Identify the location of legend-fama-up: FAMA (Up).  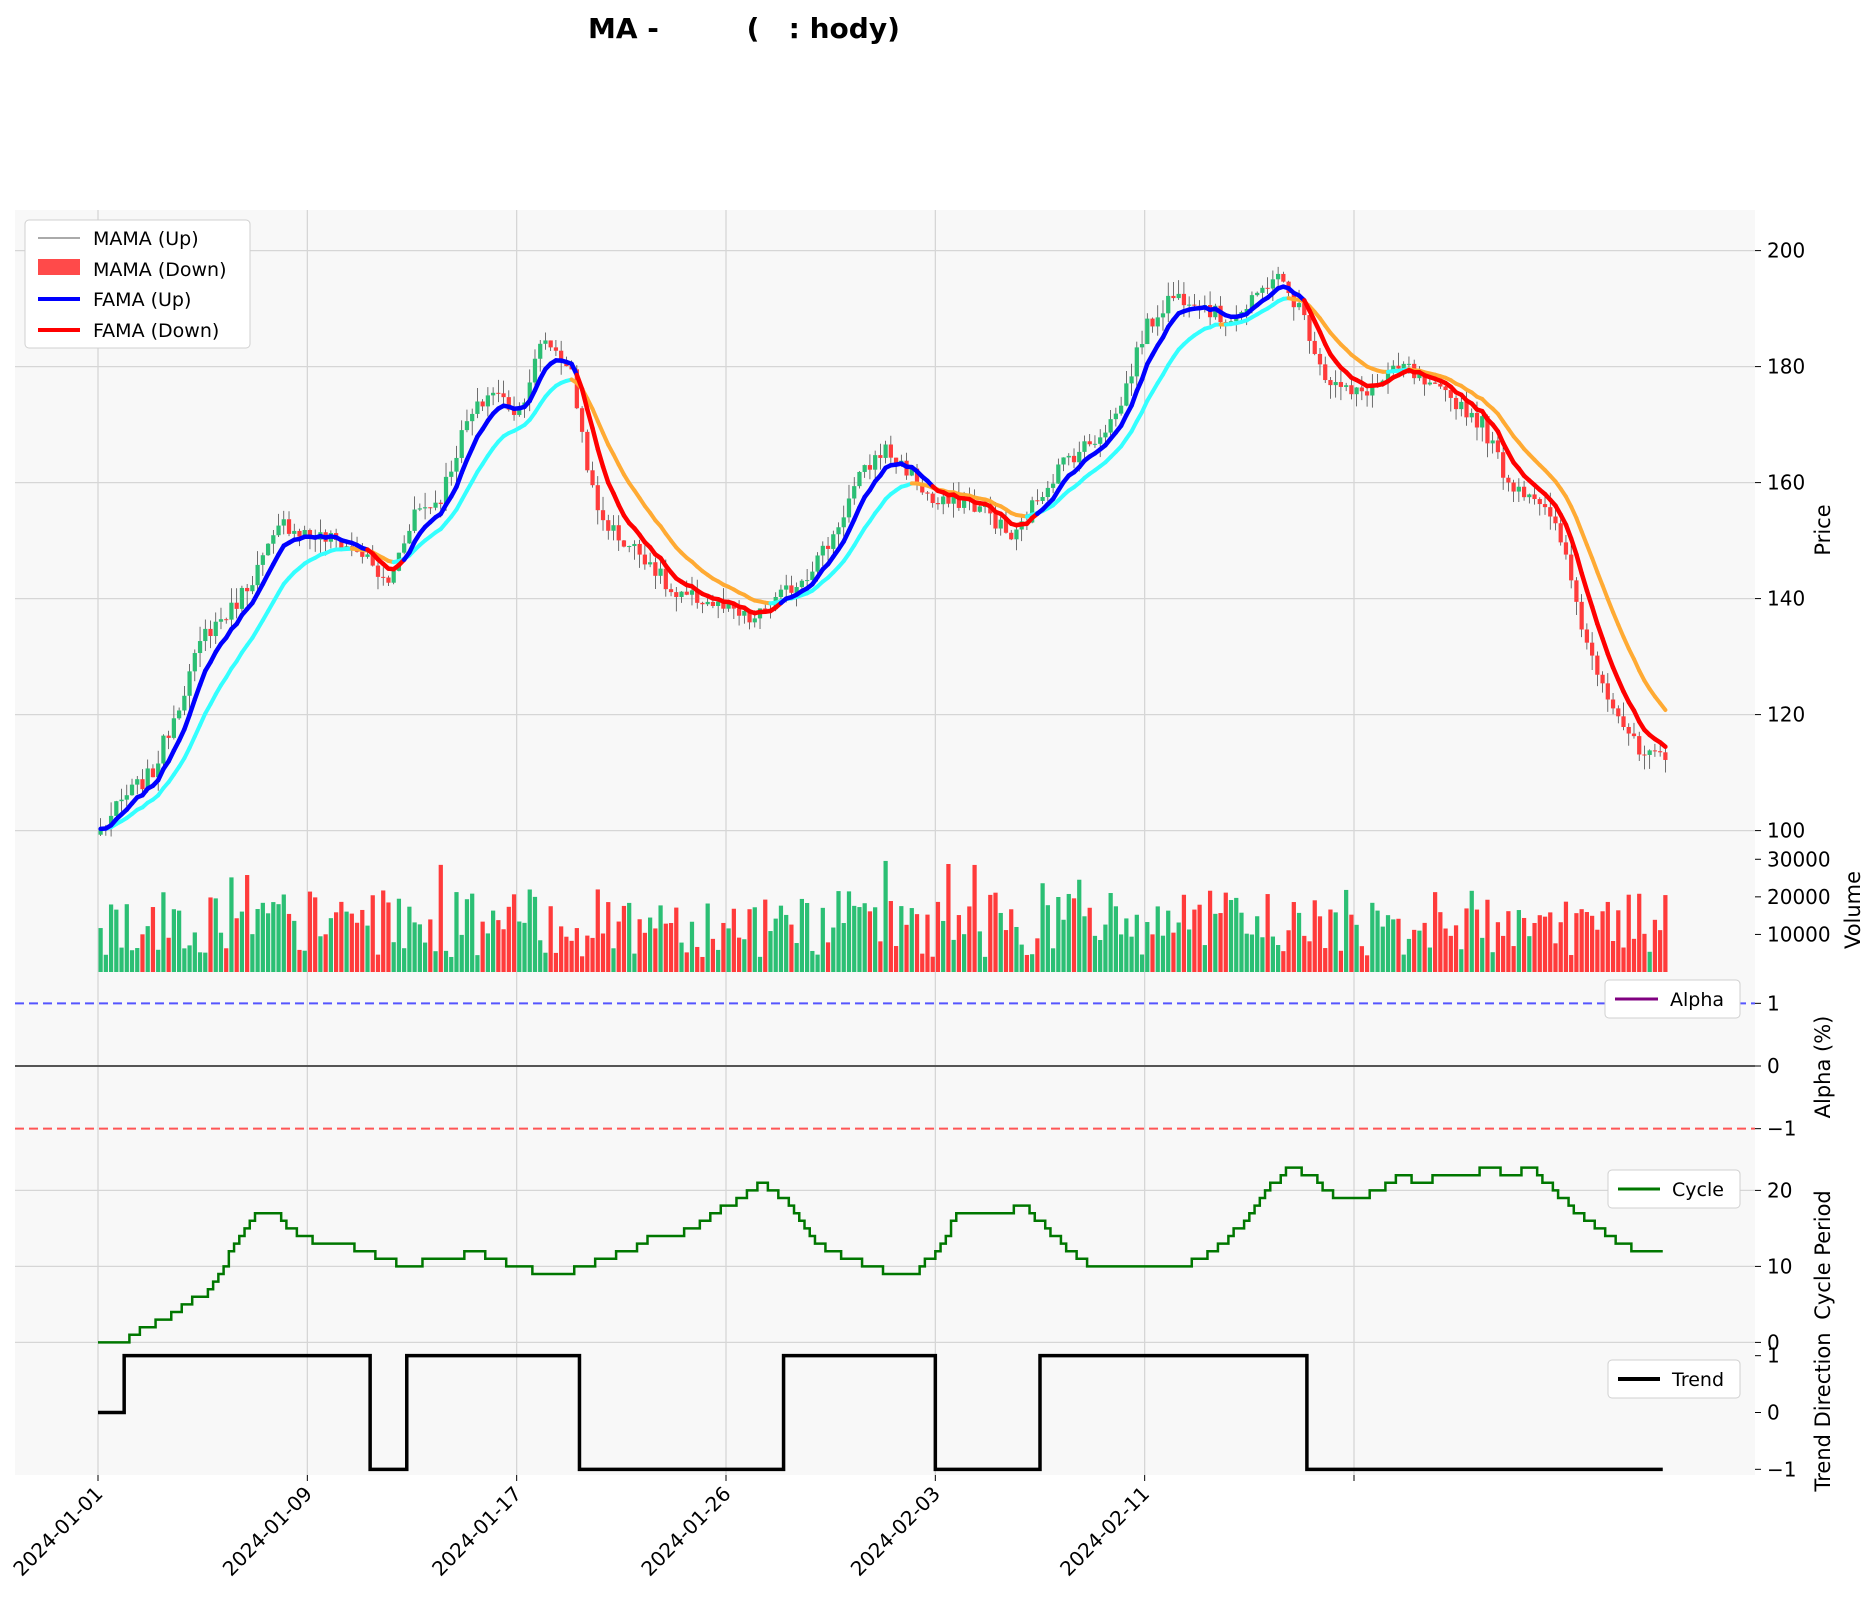
(142, 300).